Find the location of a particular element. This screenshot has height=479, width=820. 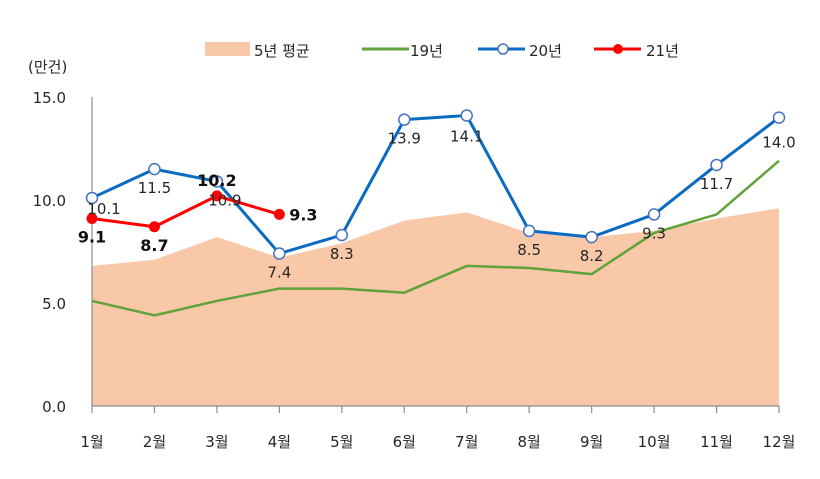

legend: 5년 평균 19년 20년 21년 is located at coordinates (442, 51).